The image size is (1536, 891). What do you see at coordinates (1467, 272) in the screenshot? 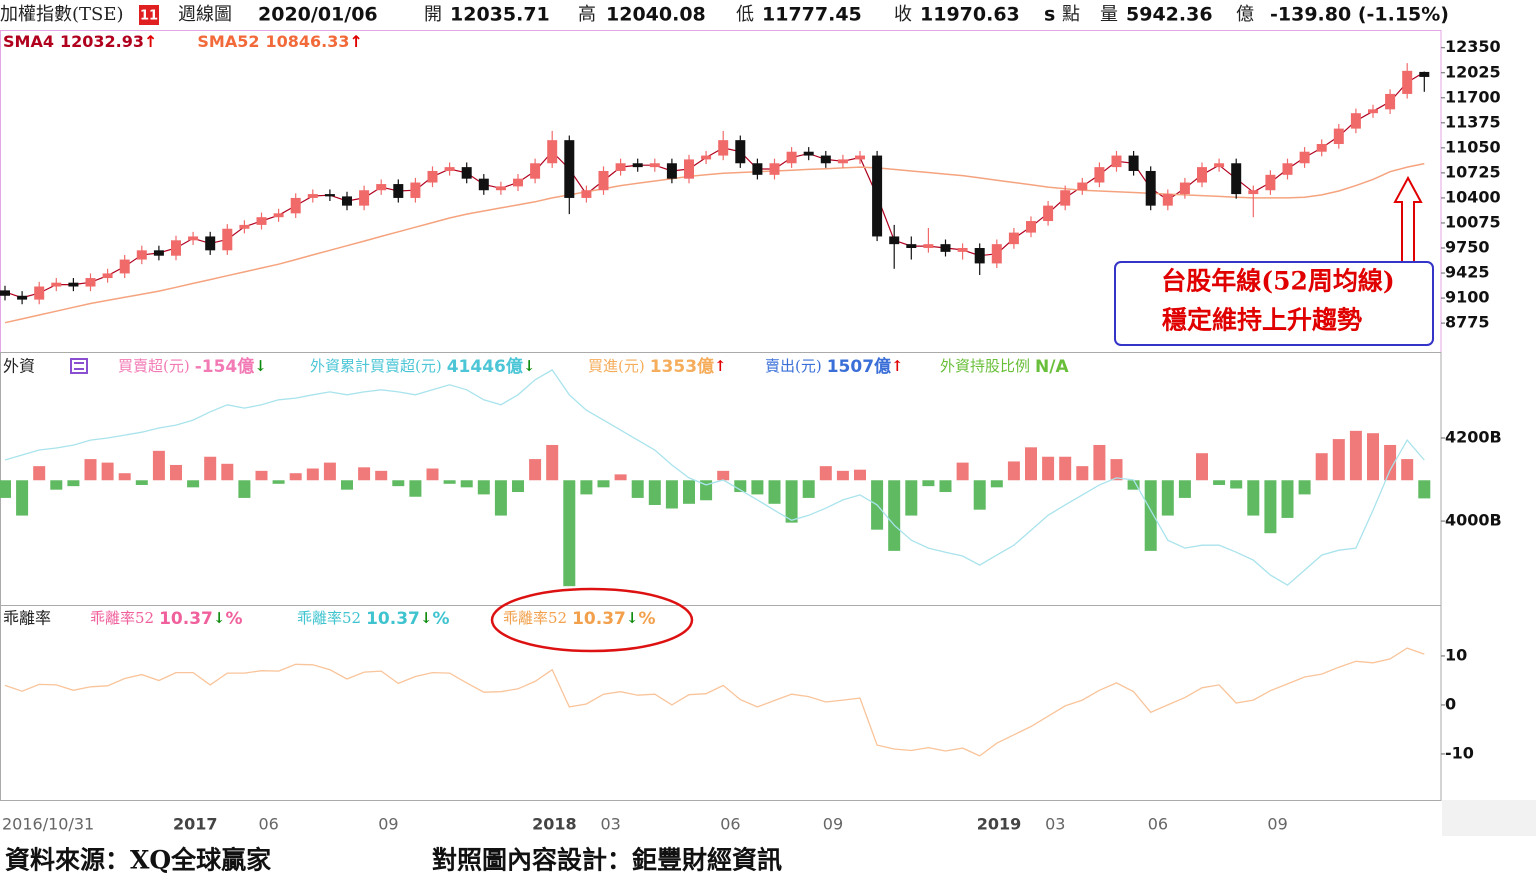
I see `y-tick-label: 9425` at bounding box center [1467, 272].